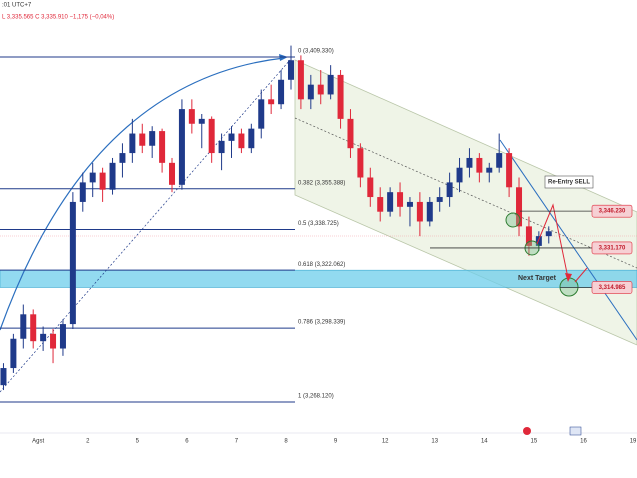  I want to click on fib-label: 0 (3,409.330), so click(316, 52).